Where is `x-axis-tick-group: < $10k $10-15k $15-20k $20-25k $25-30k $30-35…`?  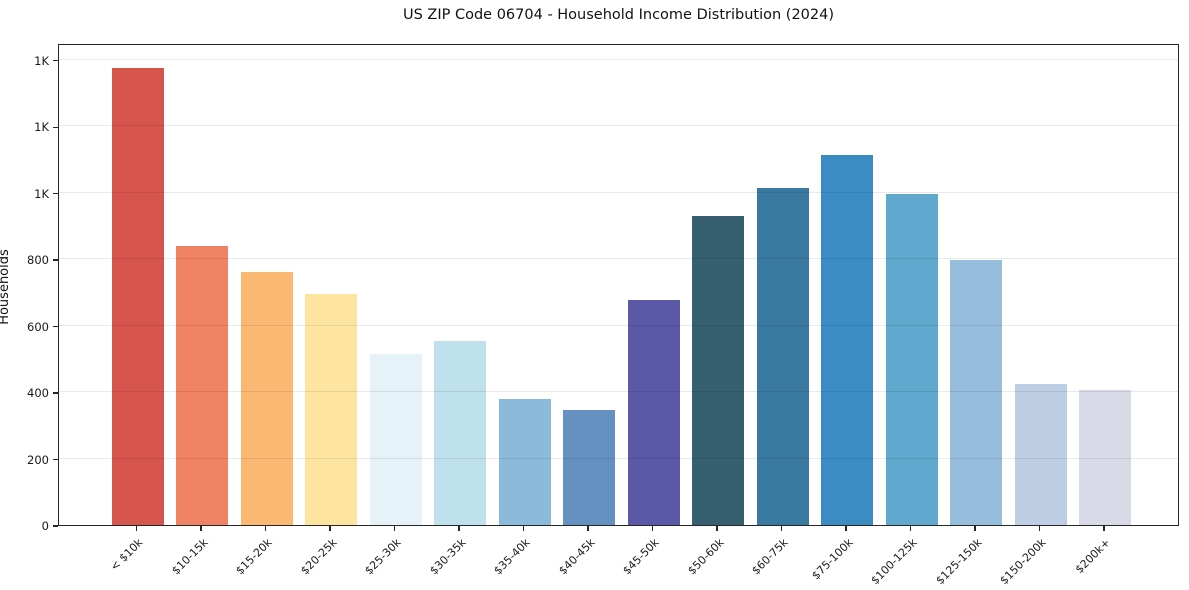
x-axis-tick-group: < $10k $10-15k $15-20k $20-25k $25-30k $30-35… is located at coordinates (623, 558).